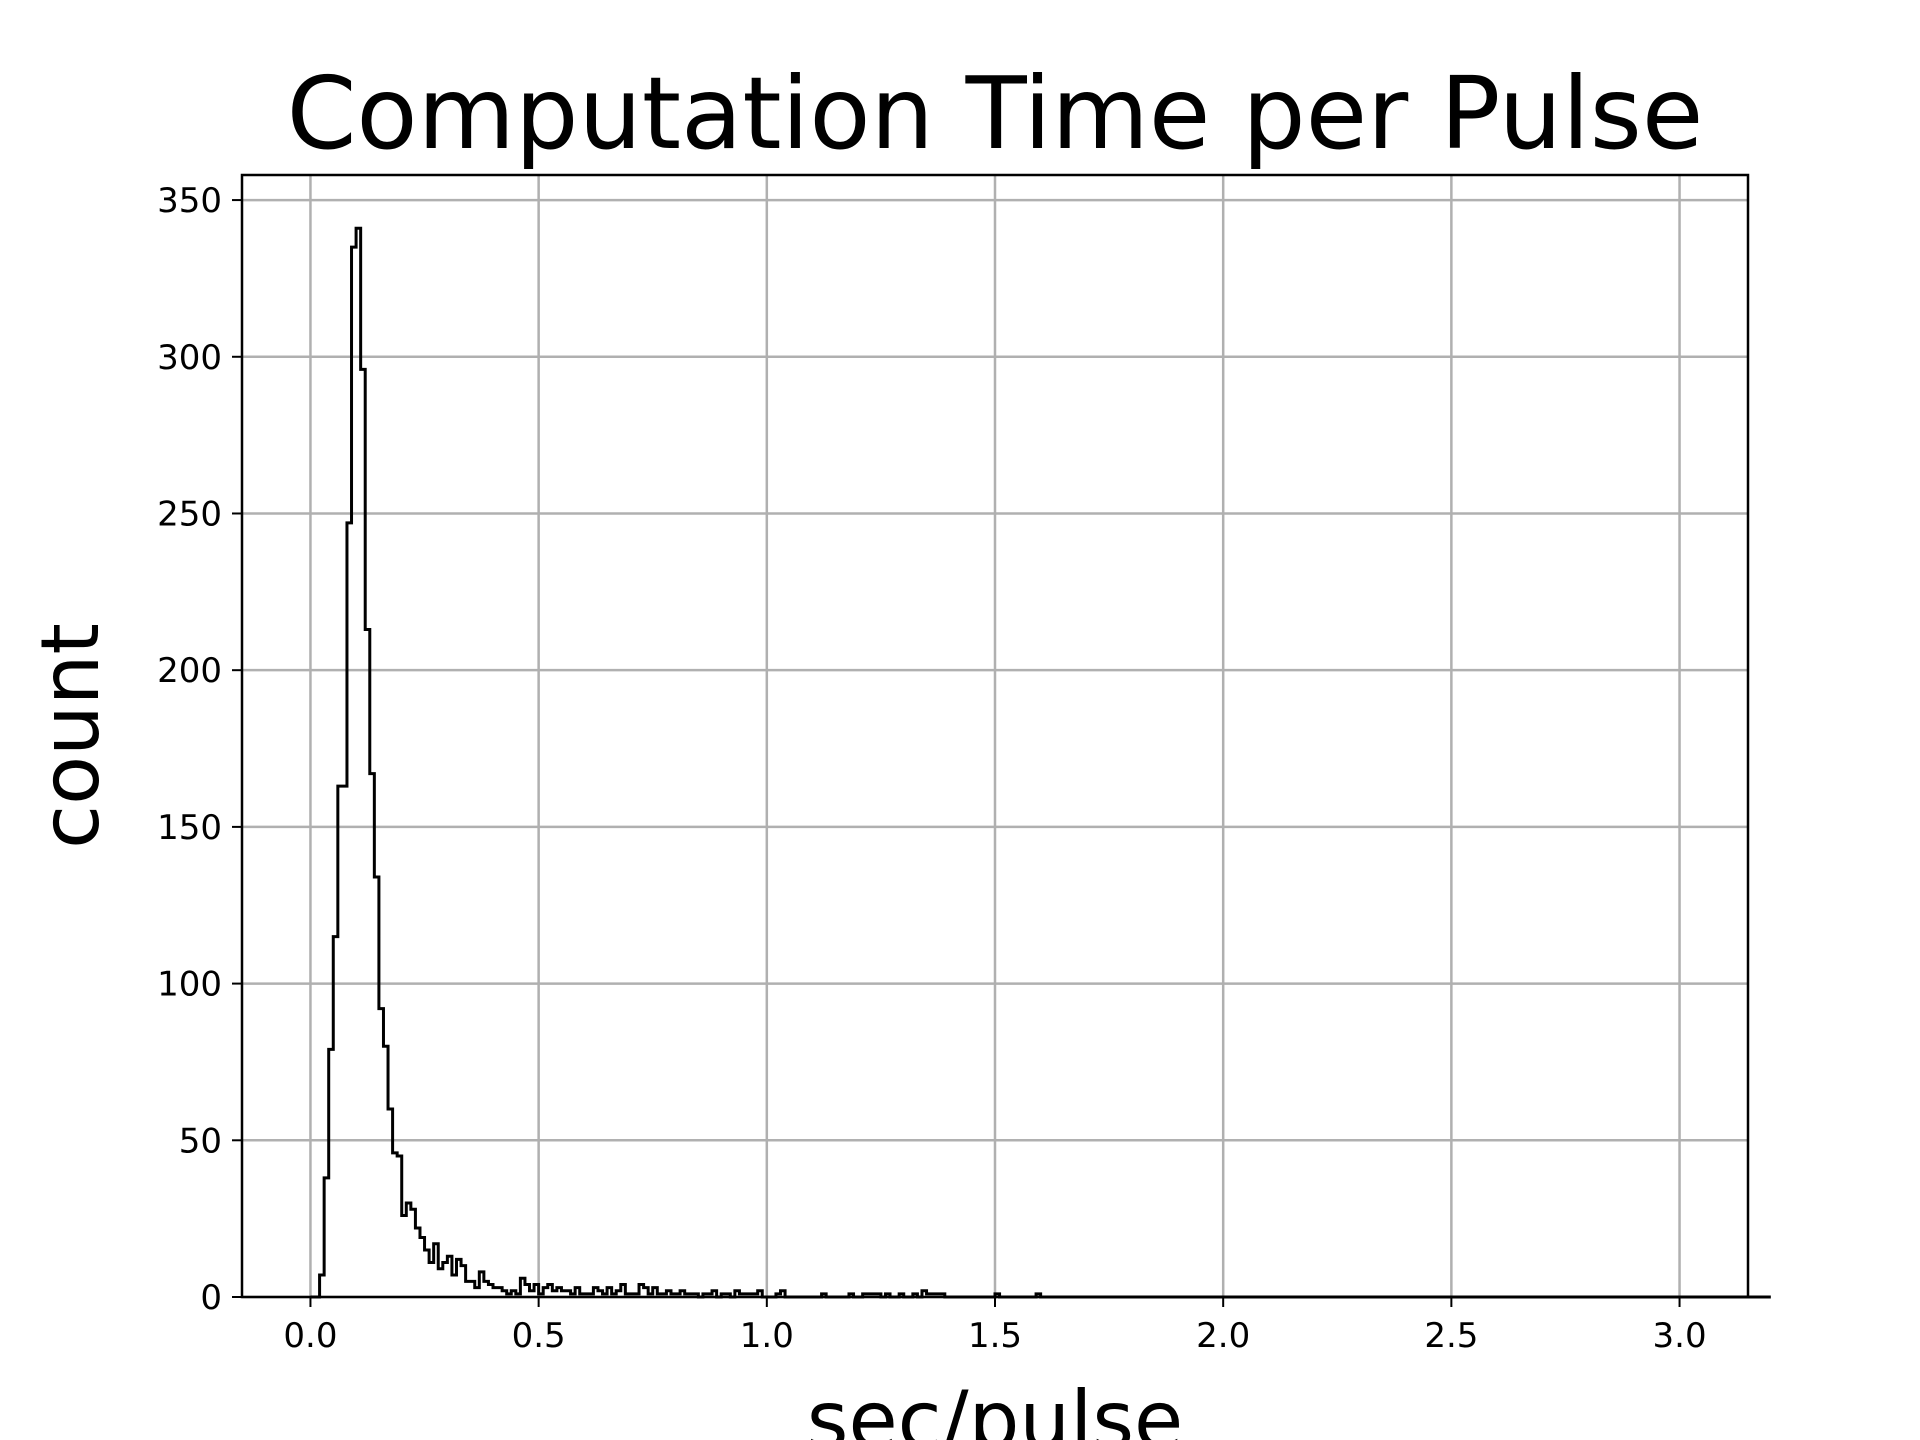 This screenshot has width=1920, height=1440. What do you see at coordinates (995, 1336) in the screenshot?
I see `x-tick-label: 1.5` at bounding box center [995, 1336].